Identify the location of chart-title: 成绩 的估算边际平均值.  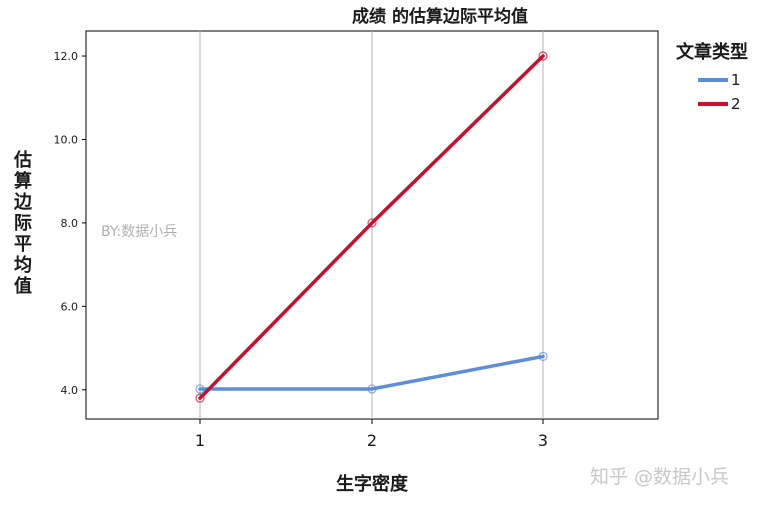
(440, 17).